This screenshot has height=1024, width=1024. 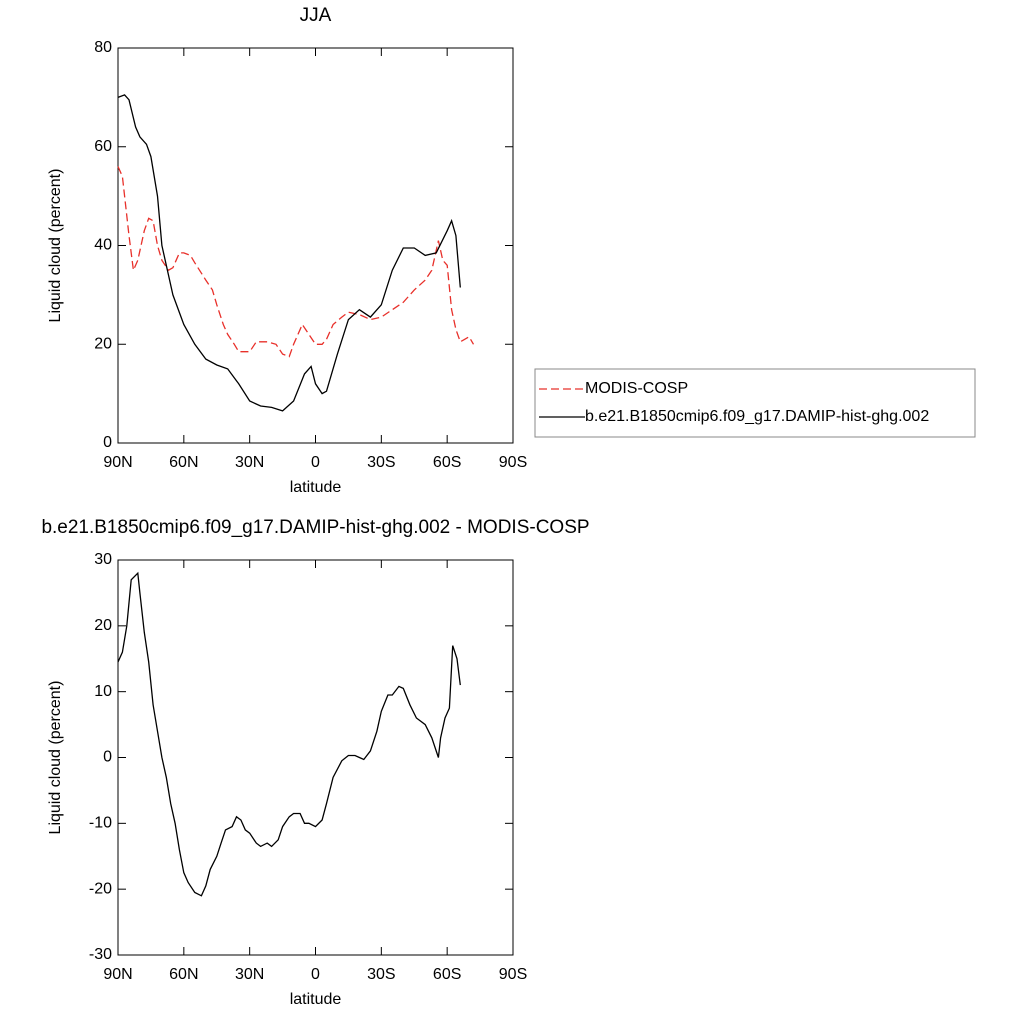 What do you see at coordinates (100, 823) in the screenshot?
I see `y-tick-label: -10` at bounding box center [100, 823].